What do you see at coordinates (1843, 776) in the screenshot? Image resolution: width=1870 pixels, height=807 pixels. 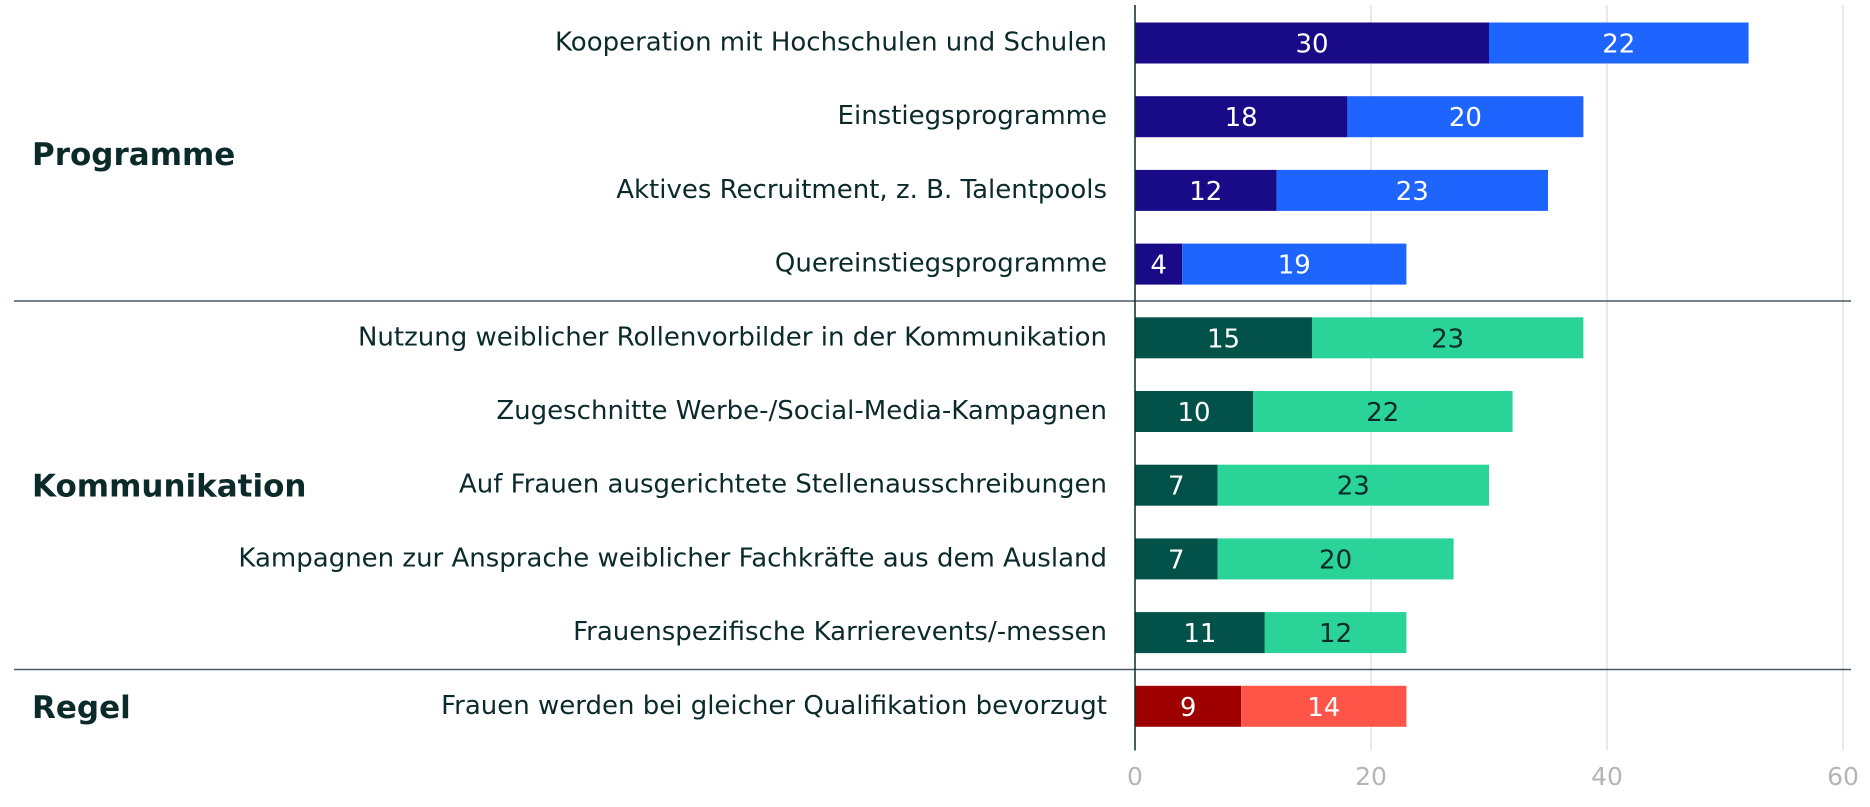 I see `x-tick-label: 60` at bounding box center [1843, 776].